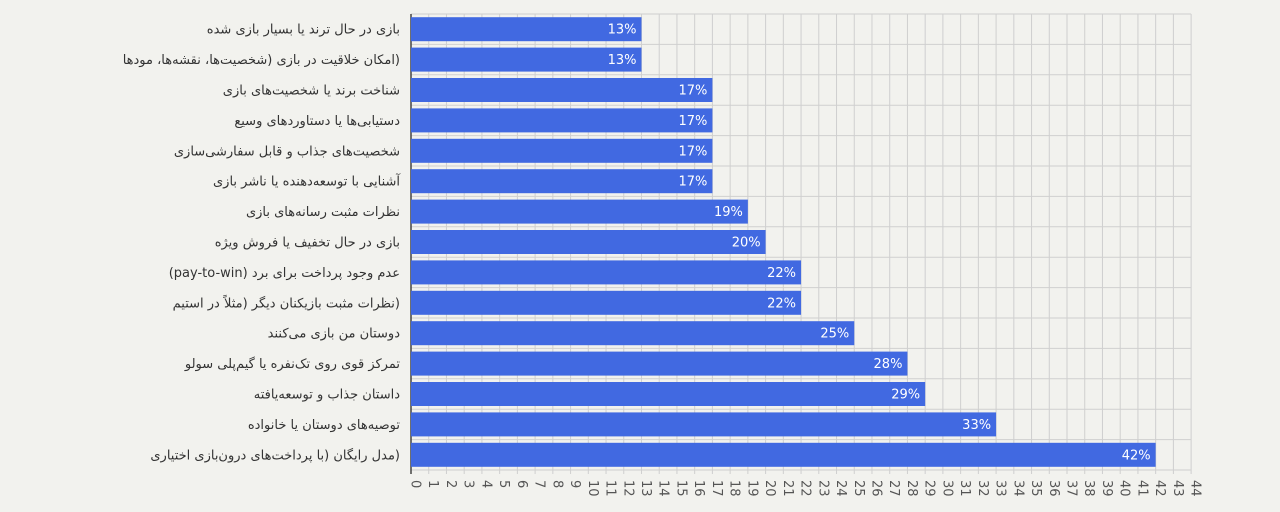 The image size is (1280, 512). What do you see at coordinates (751, 488) in the screenshot?
I see `x-tick-label: 19` at bounding box center [751, 488].